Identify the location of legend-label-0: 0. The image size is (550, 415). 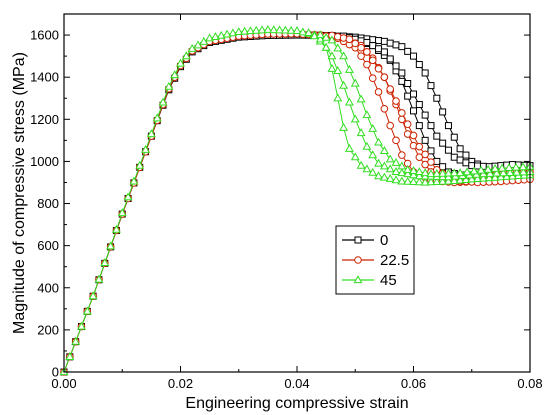
(384, 240).